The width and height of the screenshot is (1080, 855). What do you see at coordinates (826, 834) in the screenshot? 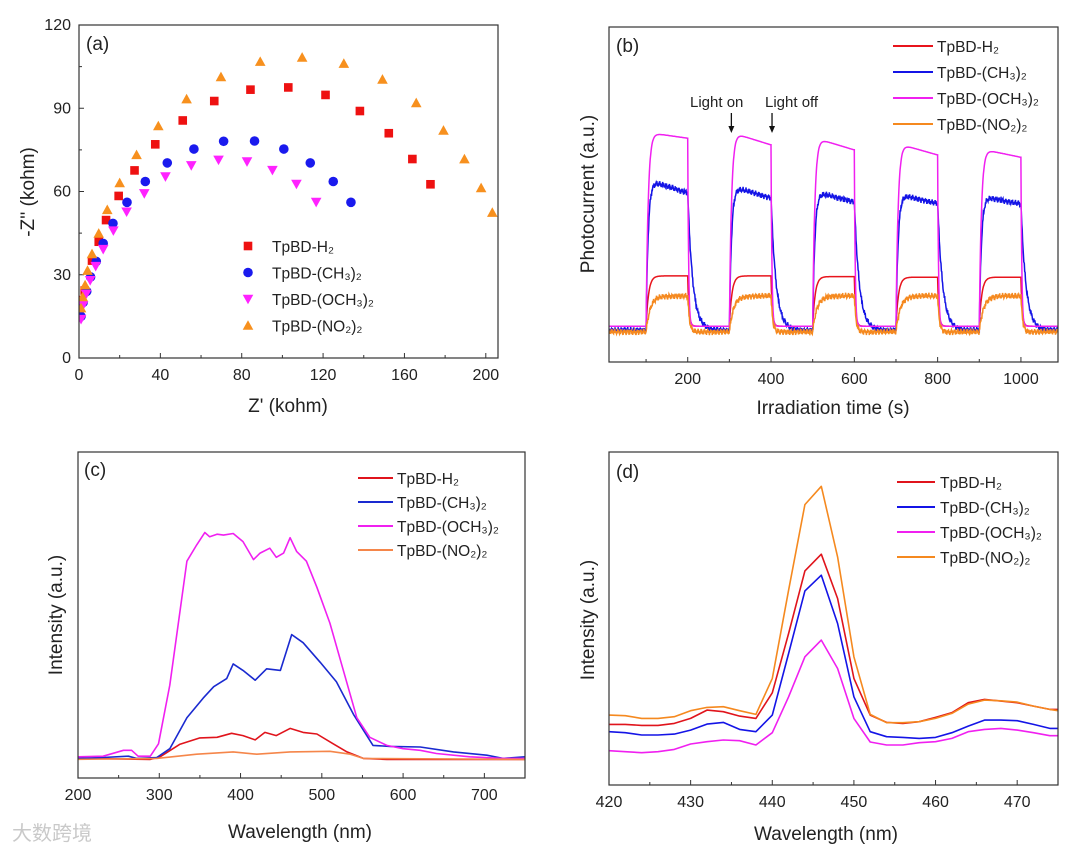
I see `x-axis-label-d: Wavelength (nm)` at bounding box center [826, 834].